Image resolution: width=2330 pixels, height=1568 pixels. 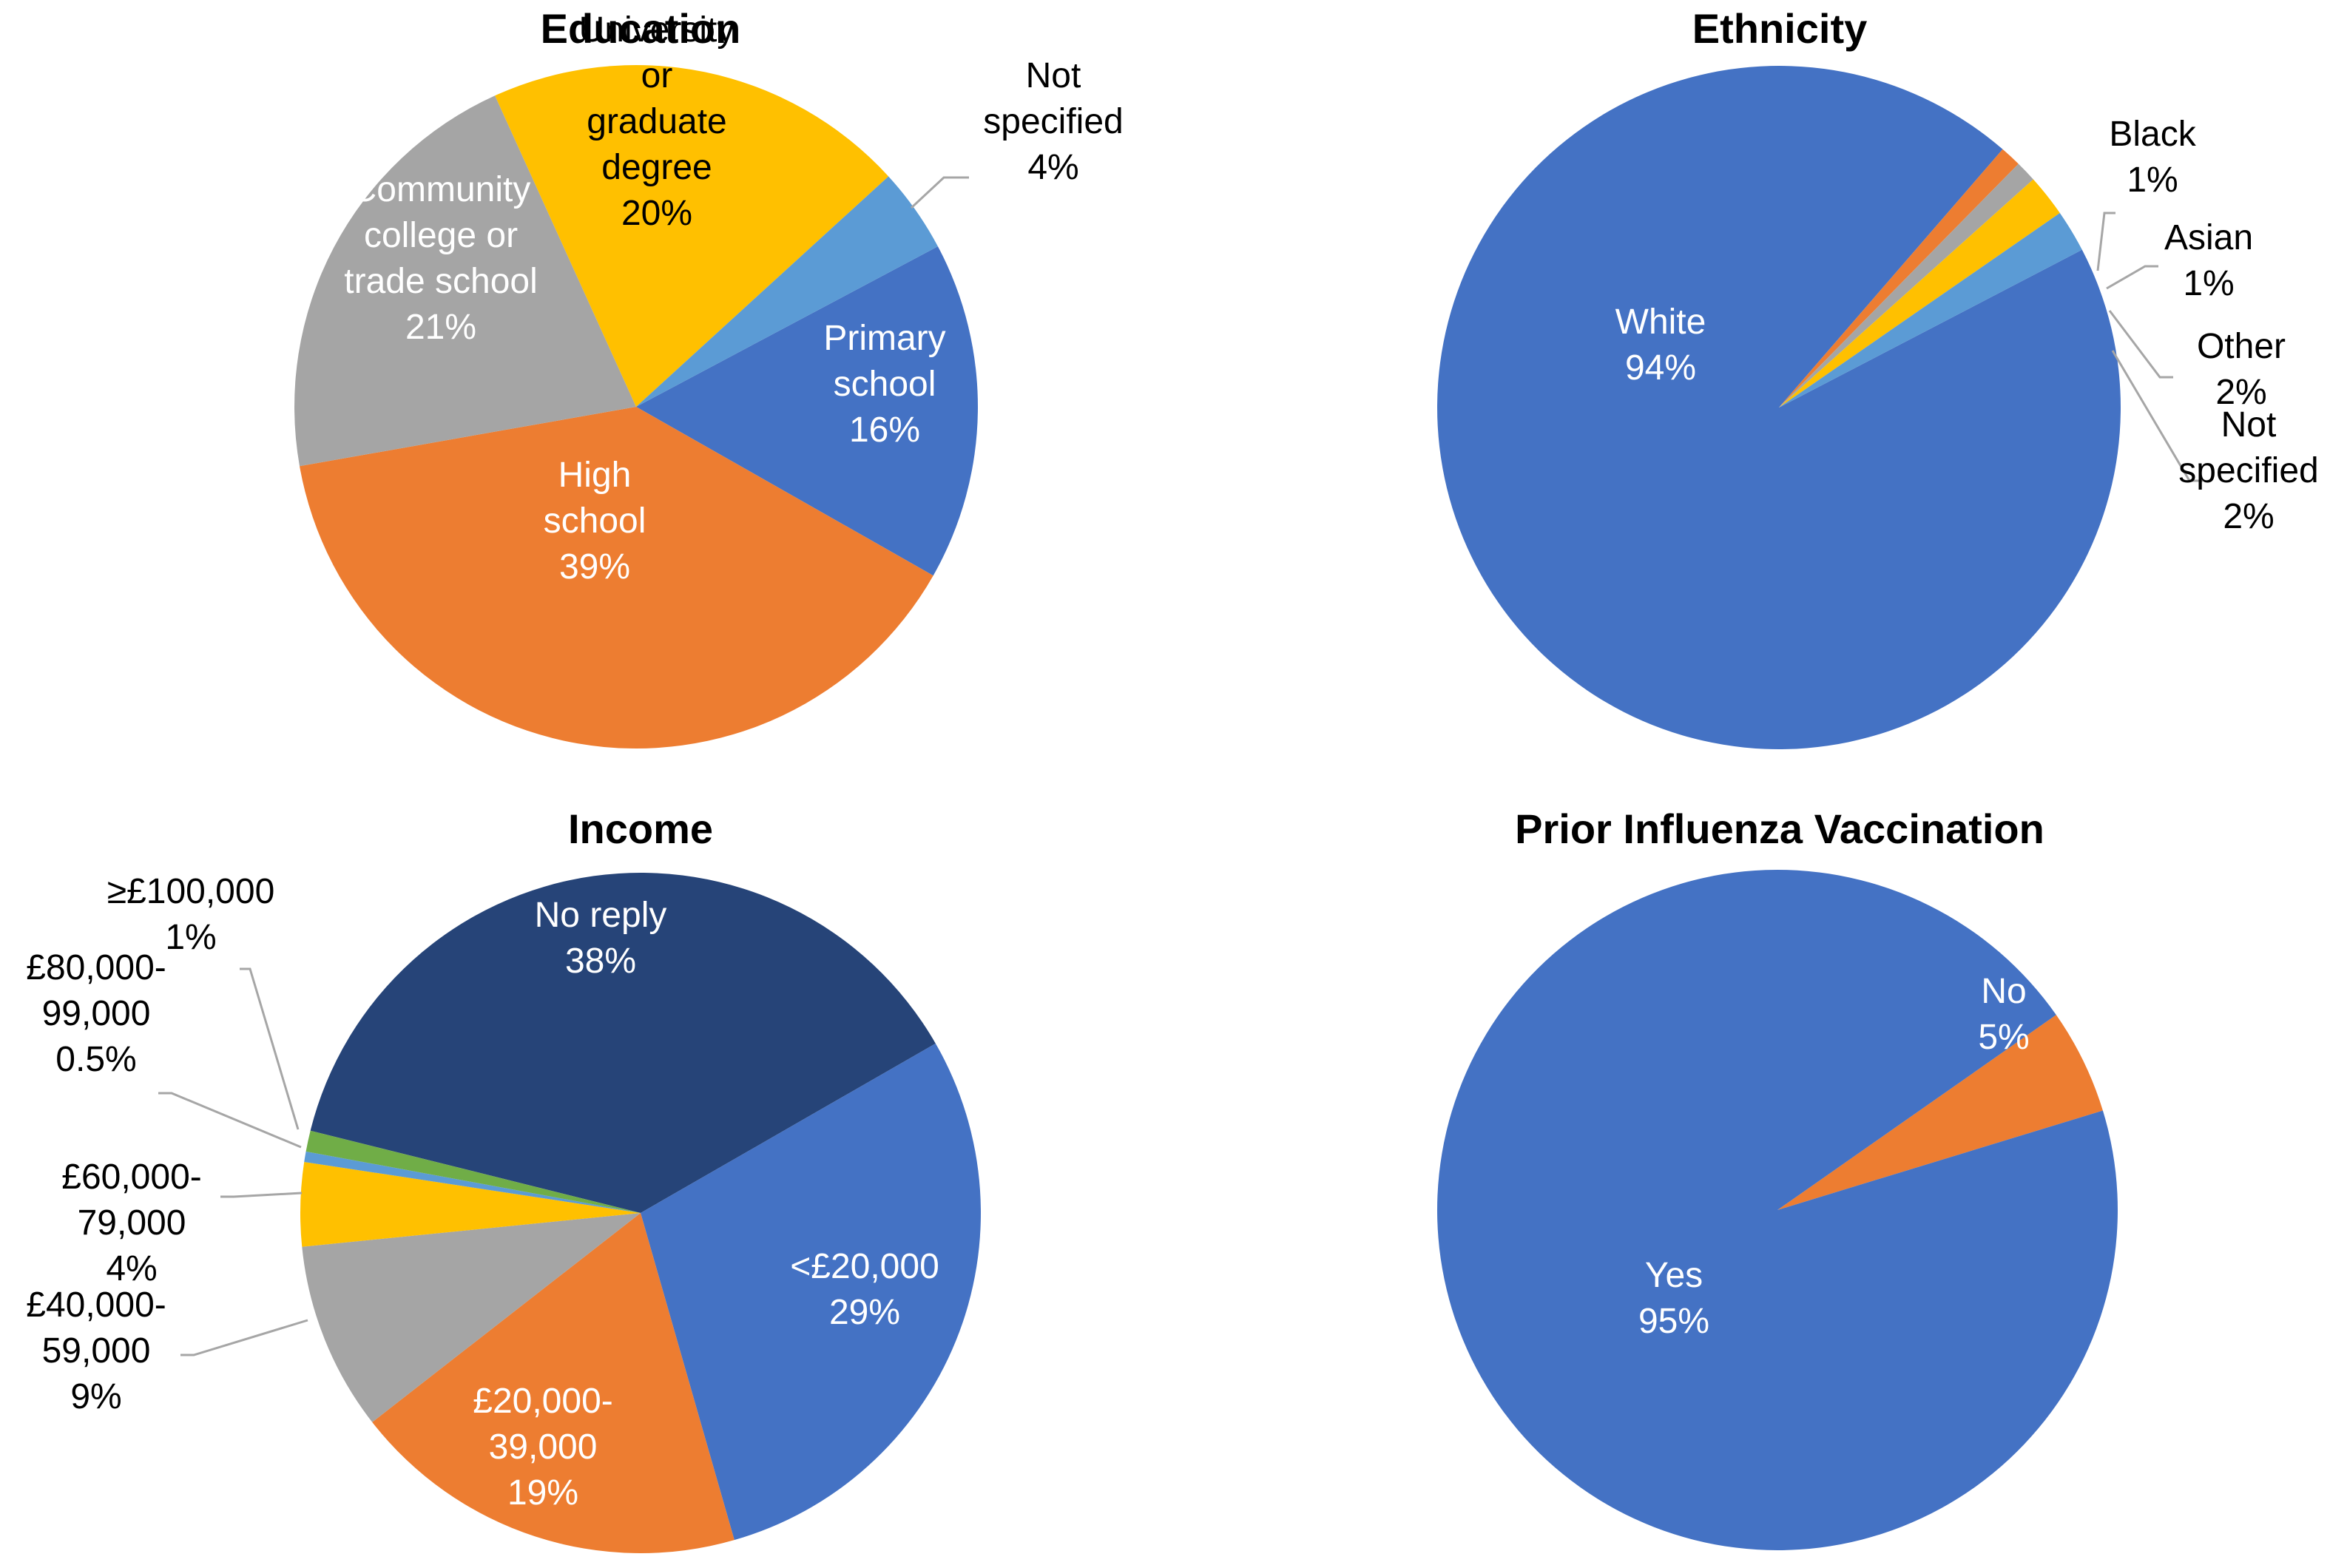 I want to click on data-label-line: 59,000, so click(x=97, y=1351).